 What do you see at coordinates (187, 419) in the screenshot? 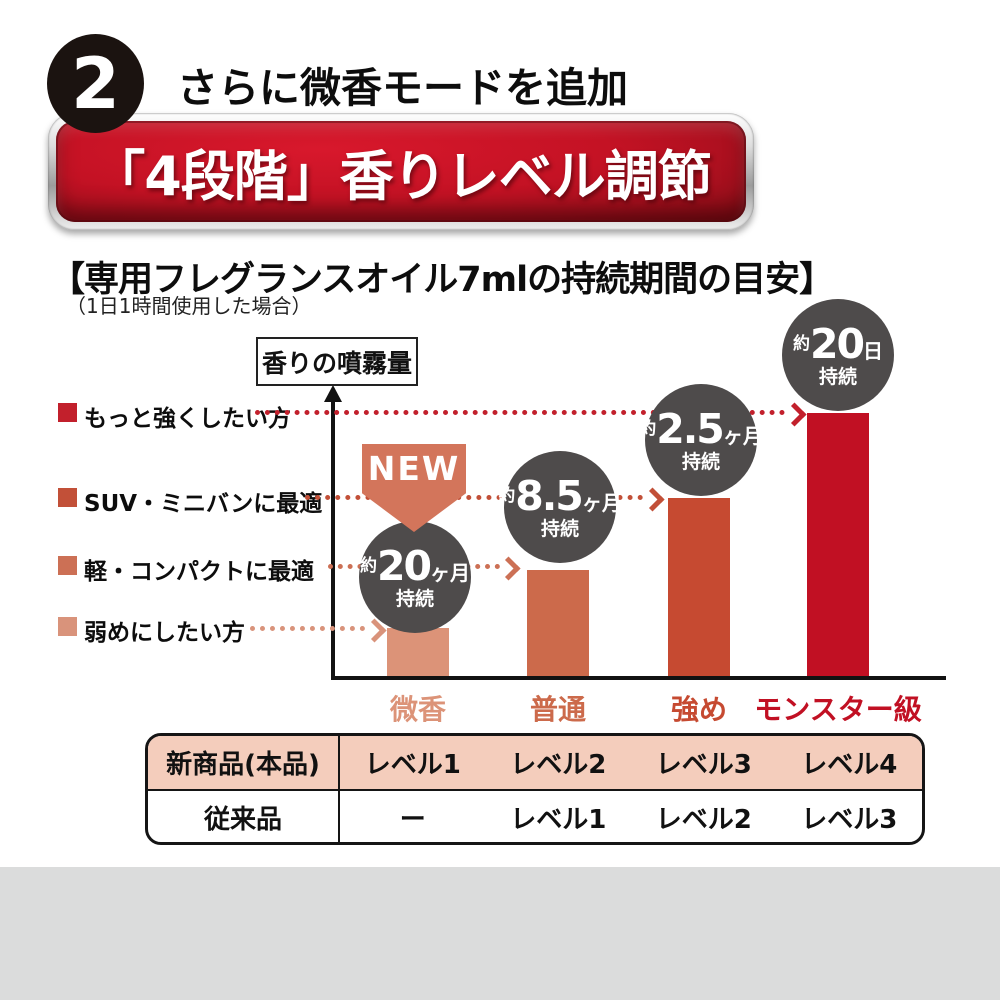
I see `legend-label-strongest: もっと強くしたい方` at bounding box center [187, 419].